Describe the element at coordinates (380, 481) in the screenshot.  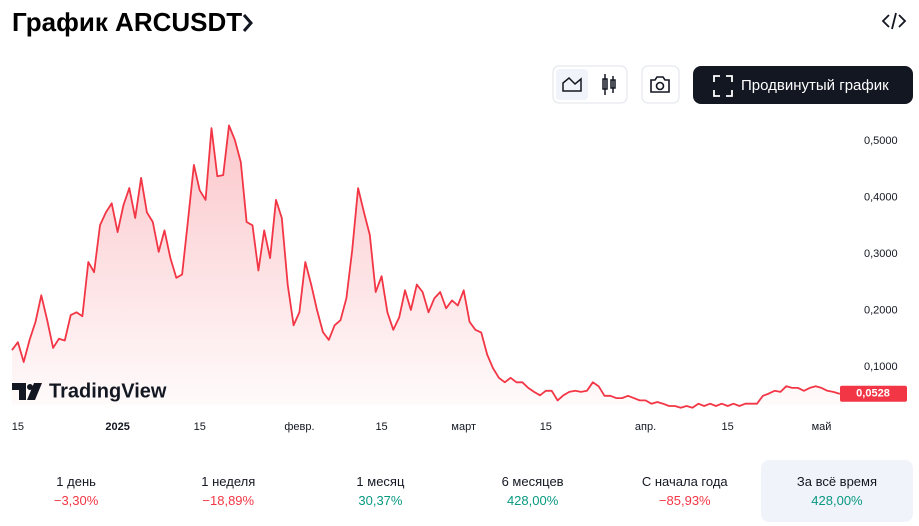
I see `period-label: 1 месяц` at that location.